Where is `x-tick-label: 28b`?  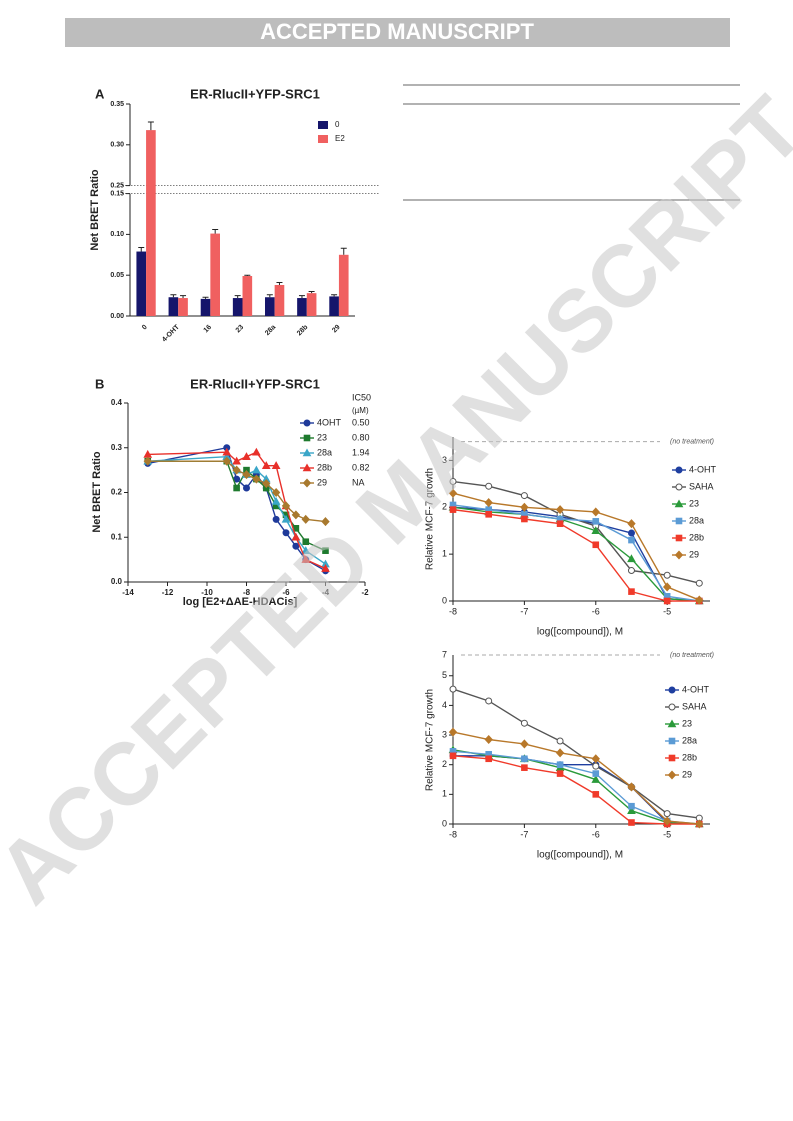
x-tick-label: 28b is located at coordinates (302, 330).